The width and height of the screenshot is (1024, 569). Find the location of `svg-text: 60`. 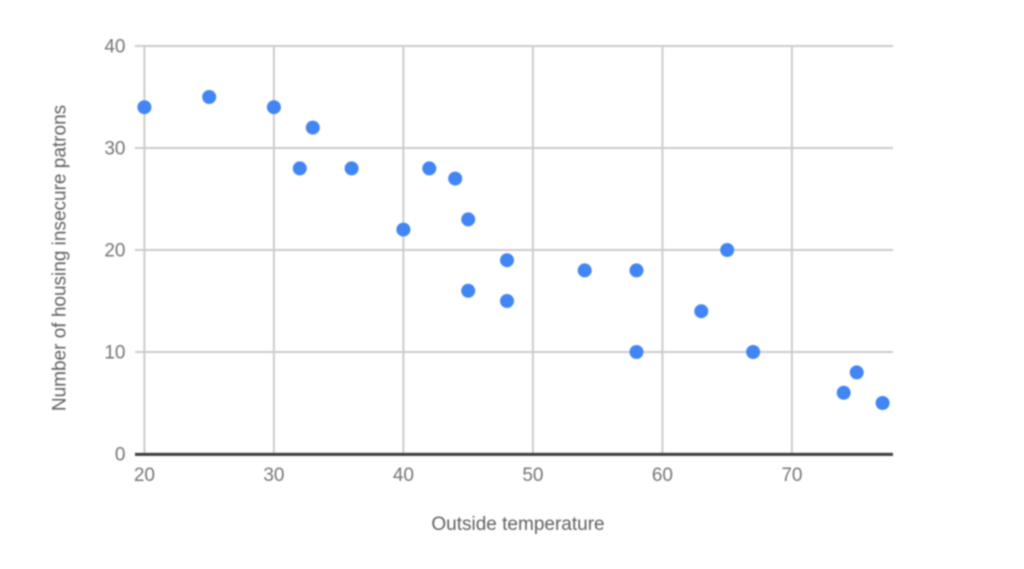

svg-text: 60 is located at coordinates (662, 475).